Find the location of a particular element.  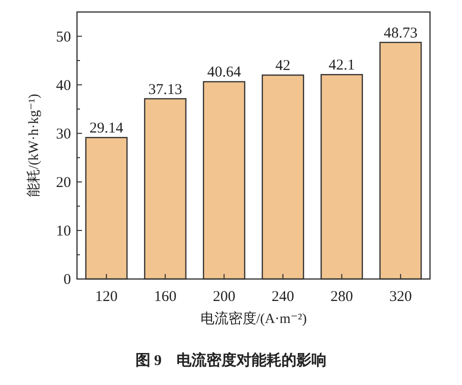

y-tick-label: 20 is located at coordinates (63, 182).